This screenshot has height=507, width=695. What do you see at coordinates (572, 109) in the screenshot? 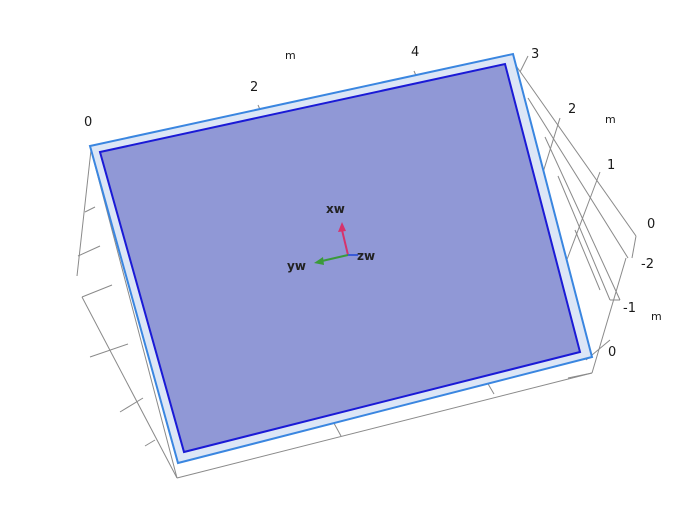
I see `axis-right-upper-tick-2: 2` at bounding box center [572, 109].